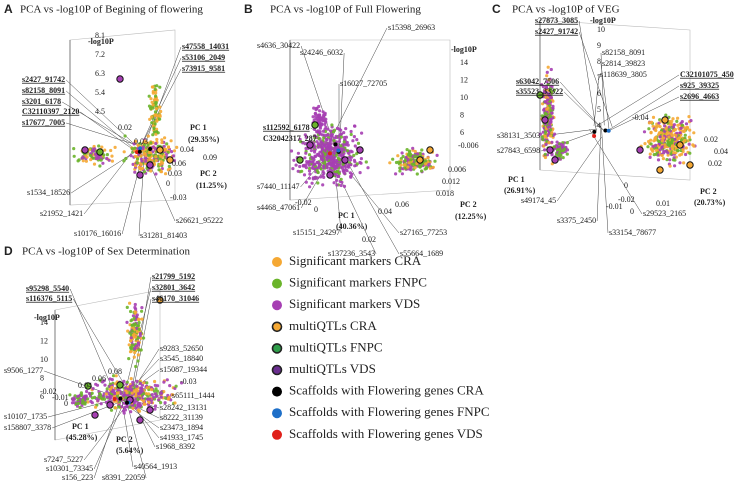 The height and width of the screenshot is (483, 738). What do you see at coordinates (468, 204) in the screenshot?
I see `axis-label: PC 2` at bounding box center [468, 204].